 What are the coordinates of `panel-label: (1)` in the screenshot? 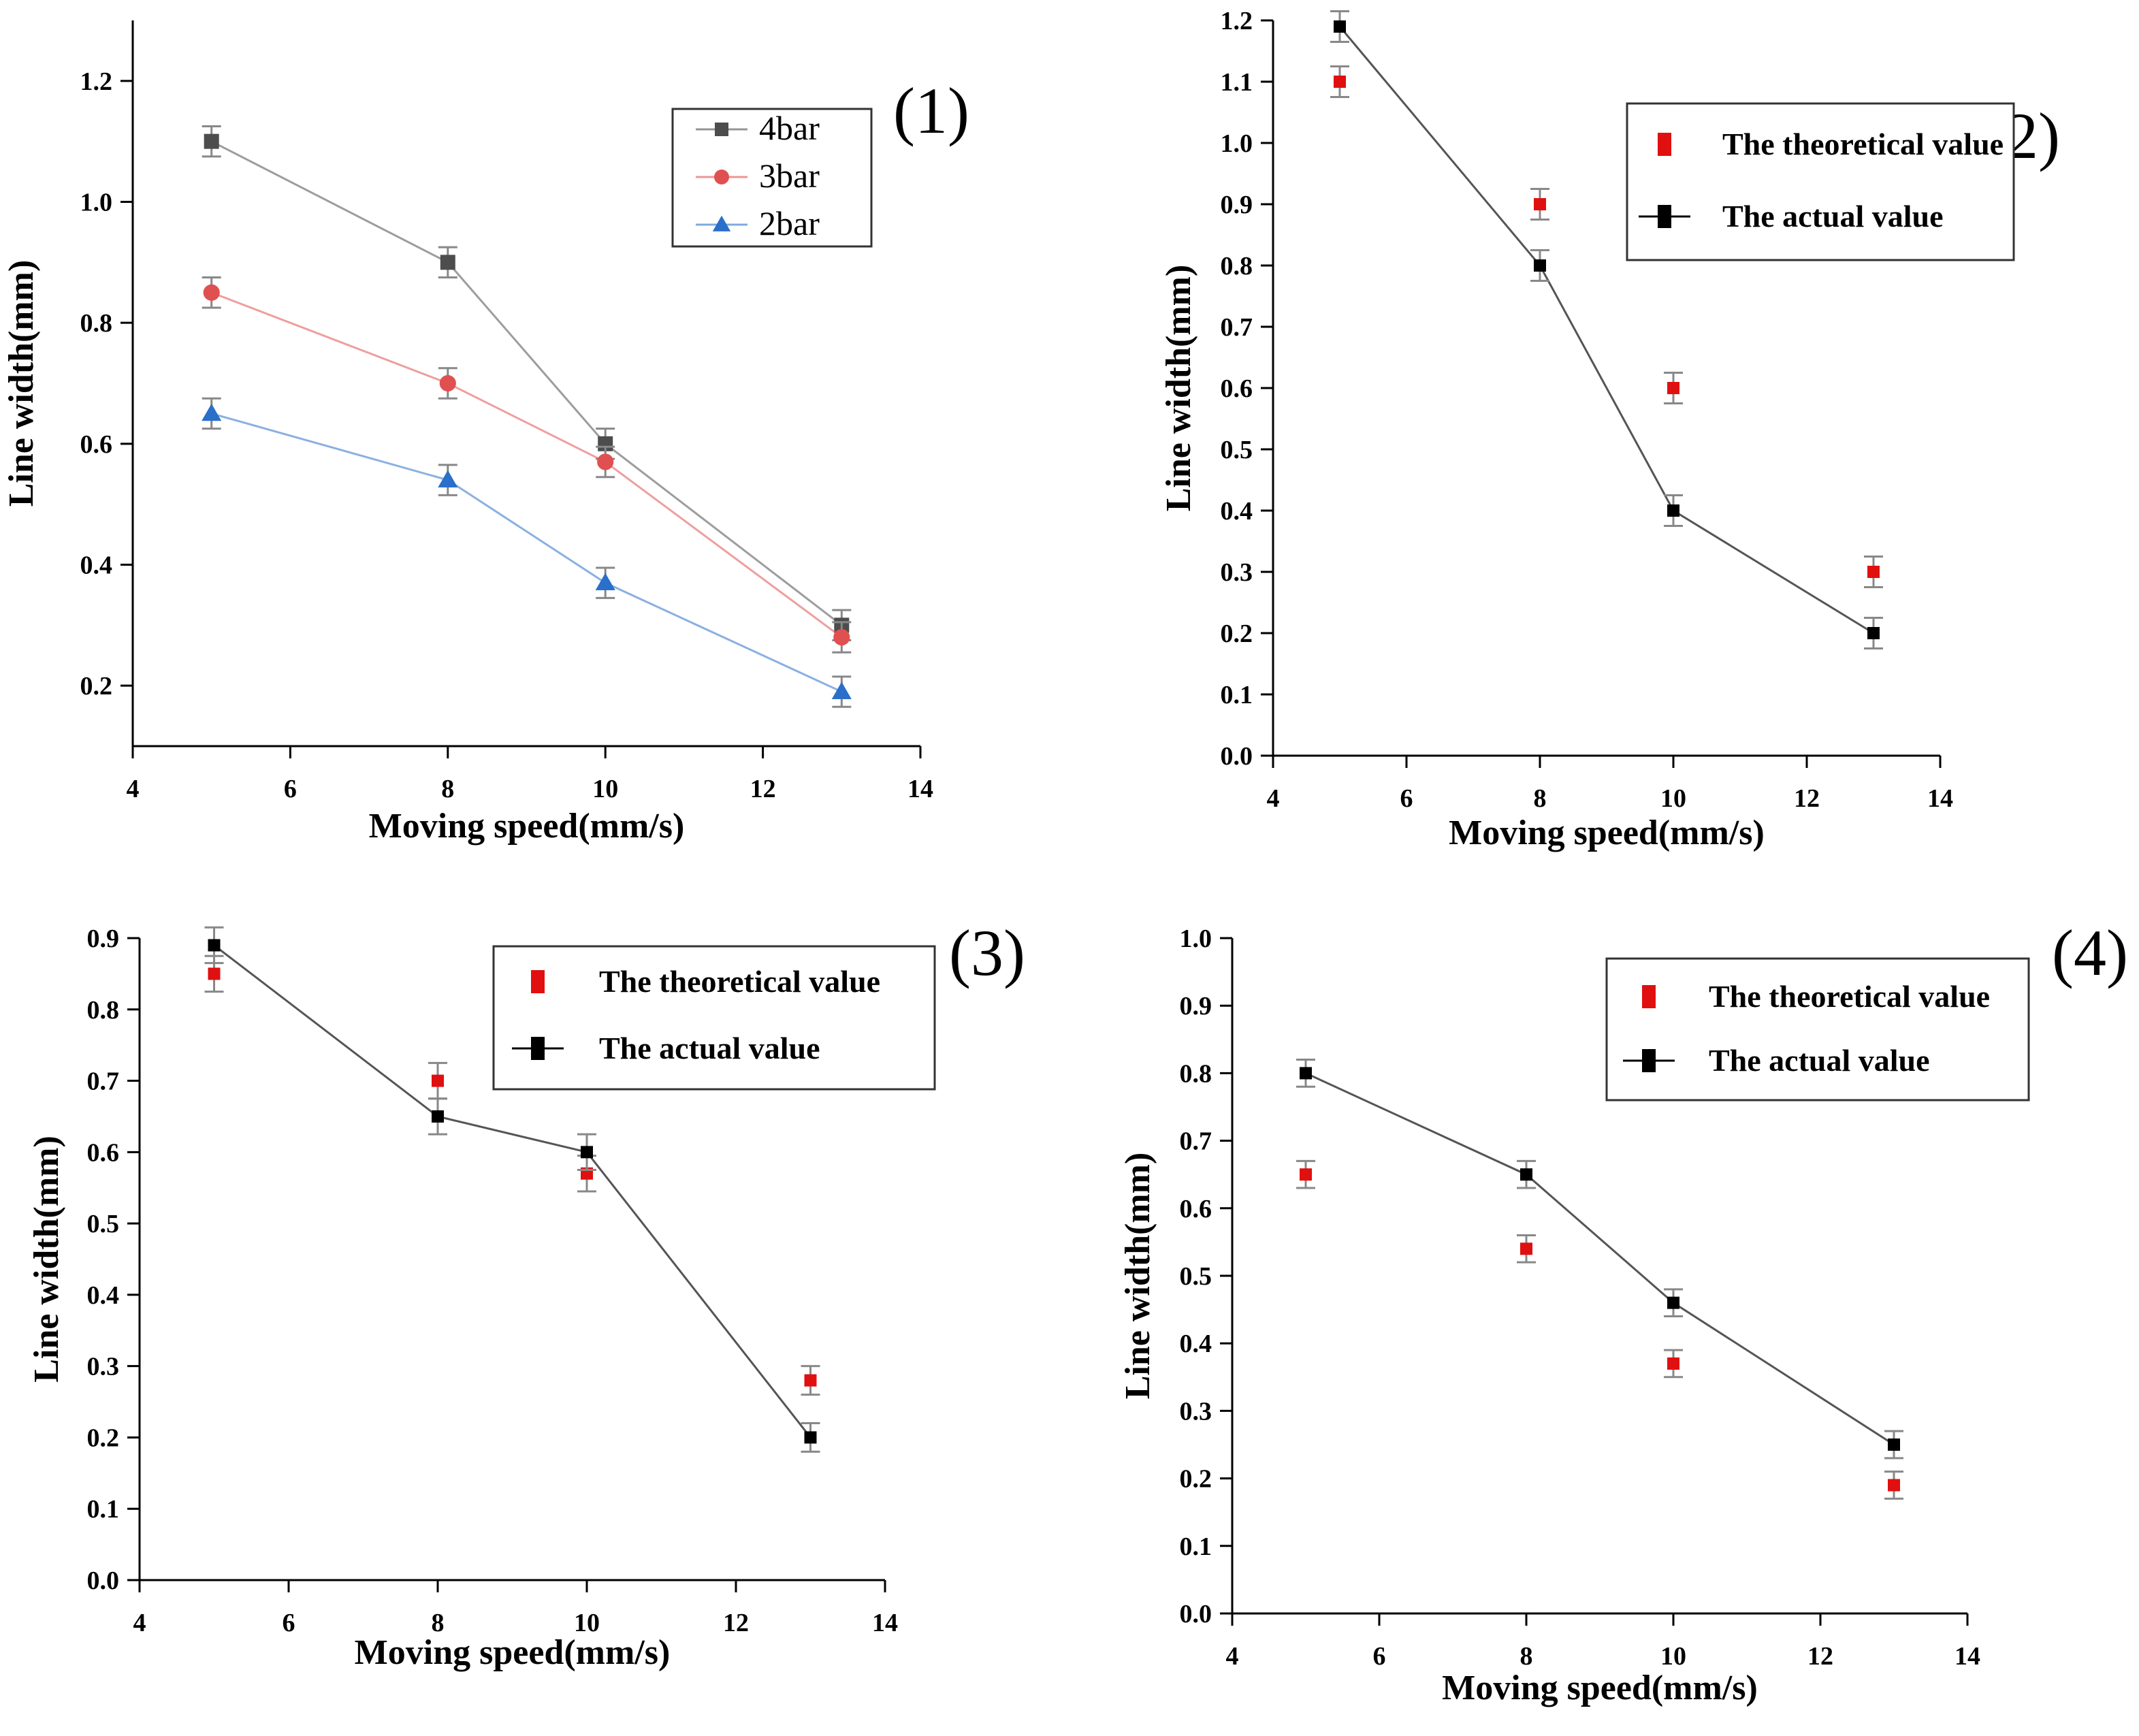 It's located at (931, 110).